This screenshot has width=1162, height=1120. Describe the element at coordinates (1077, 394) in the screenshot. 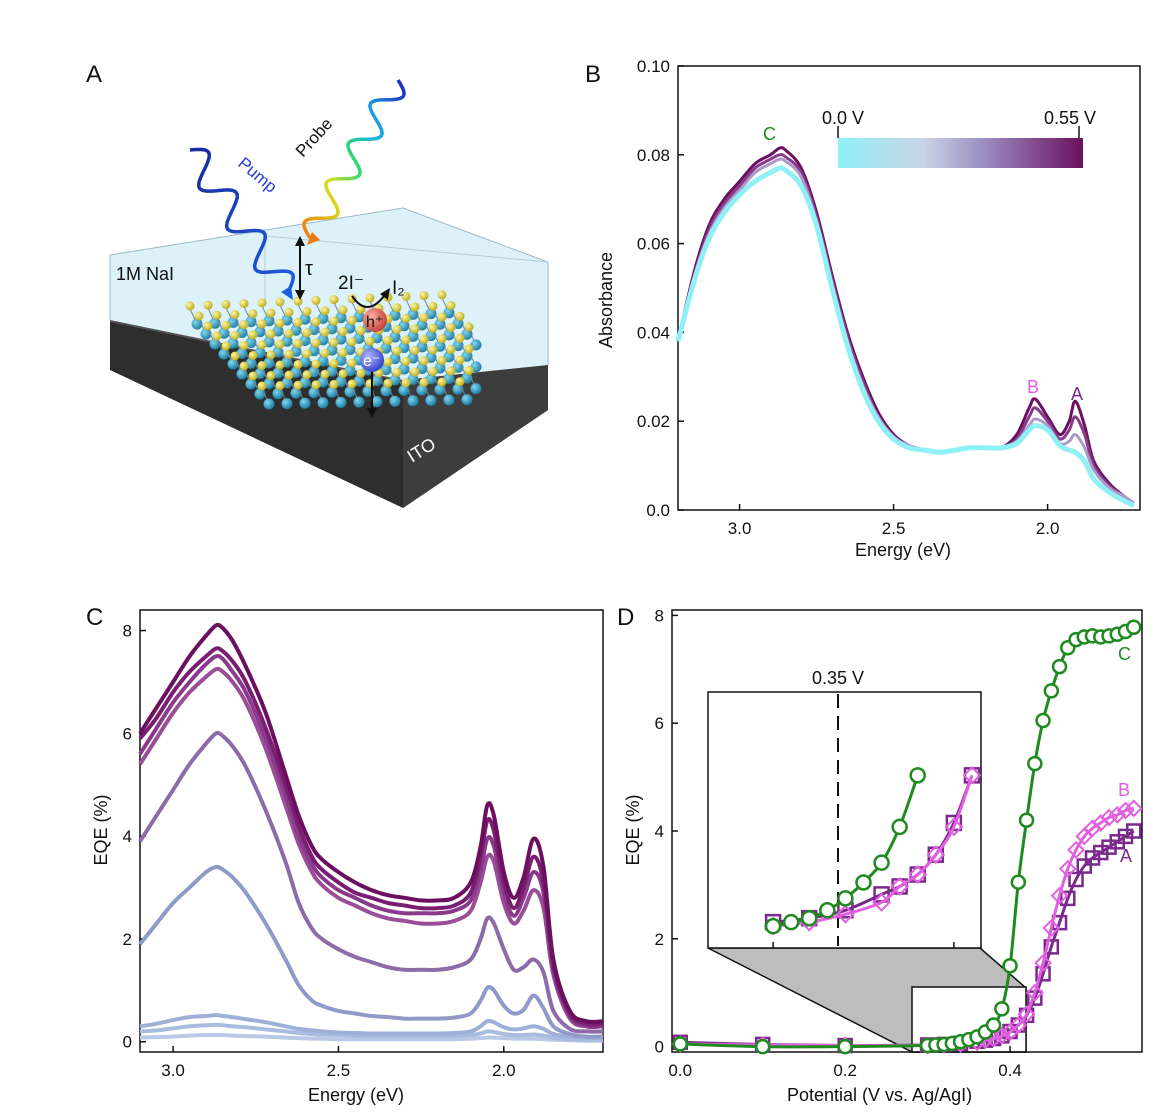

I see `a-exciton-label: A` at that location.